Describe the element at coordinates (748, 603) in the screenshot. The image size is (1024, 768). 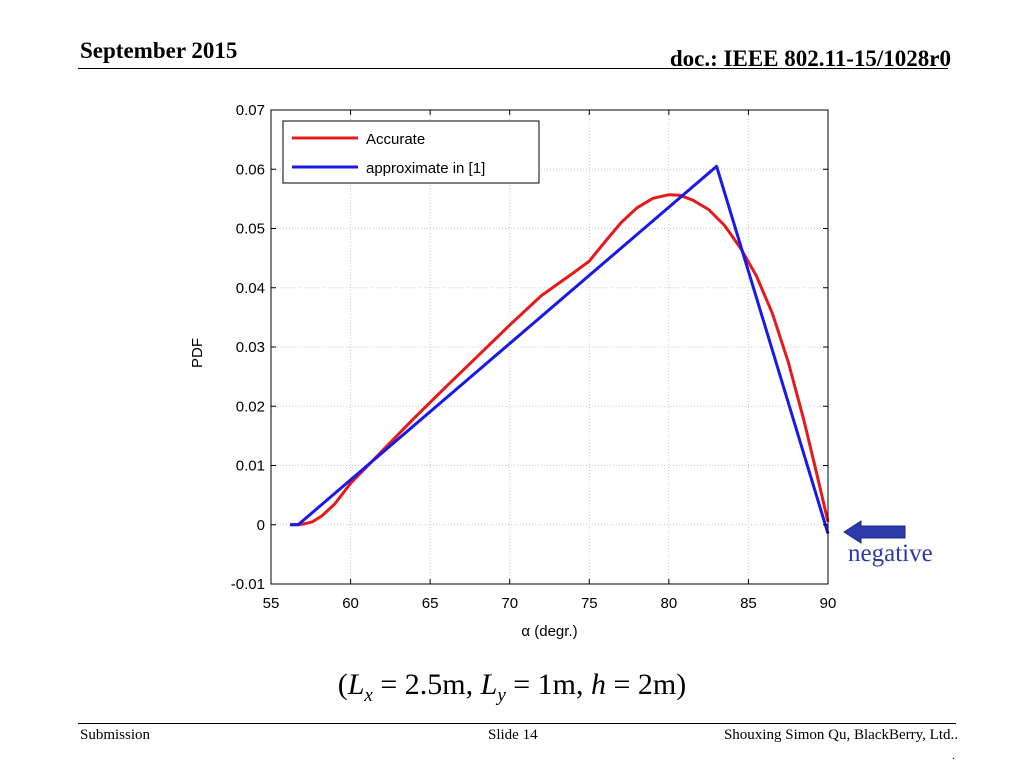
I see `x-tick-label: 85` at that location.